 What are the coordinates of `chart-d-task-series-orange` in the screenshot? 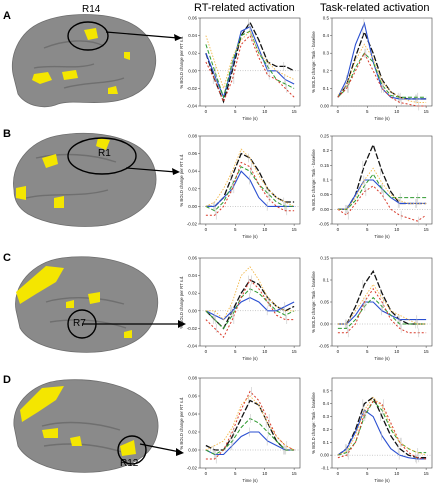 It's located at (382, 426).